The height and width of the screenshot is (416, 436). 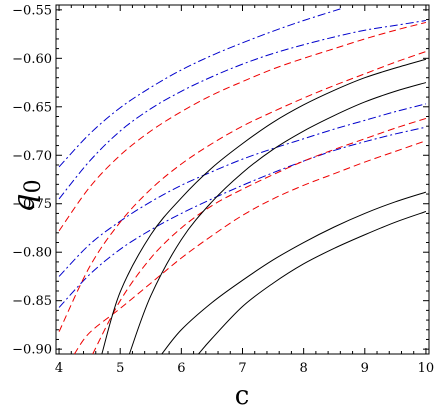 I want to click on x-axis-title: c, so click(x=242, y=396).